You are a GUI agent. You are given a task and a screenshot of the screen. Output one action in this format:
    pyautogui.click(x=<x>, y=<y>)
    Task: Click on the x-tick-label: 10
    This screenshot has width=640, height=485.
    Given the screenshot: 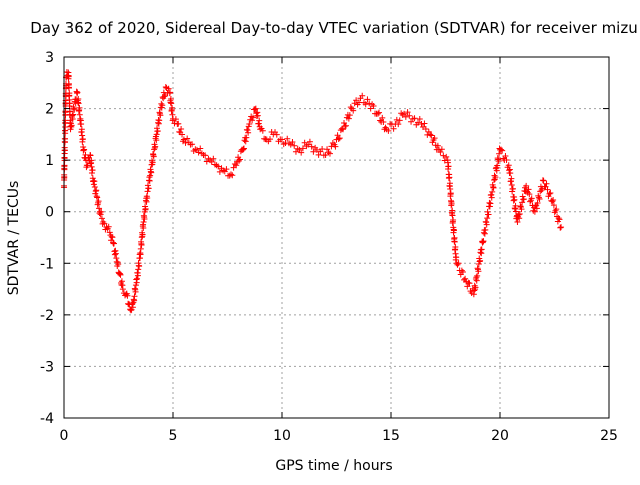 What is the action you would take?
    pyautogui.click(x=282, y=436)
    